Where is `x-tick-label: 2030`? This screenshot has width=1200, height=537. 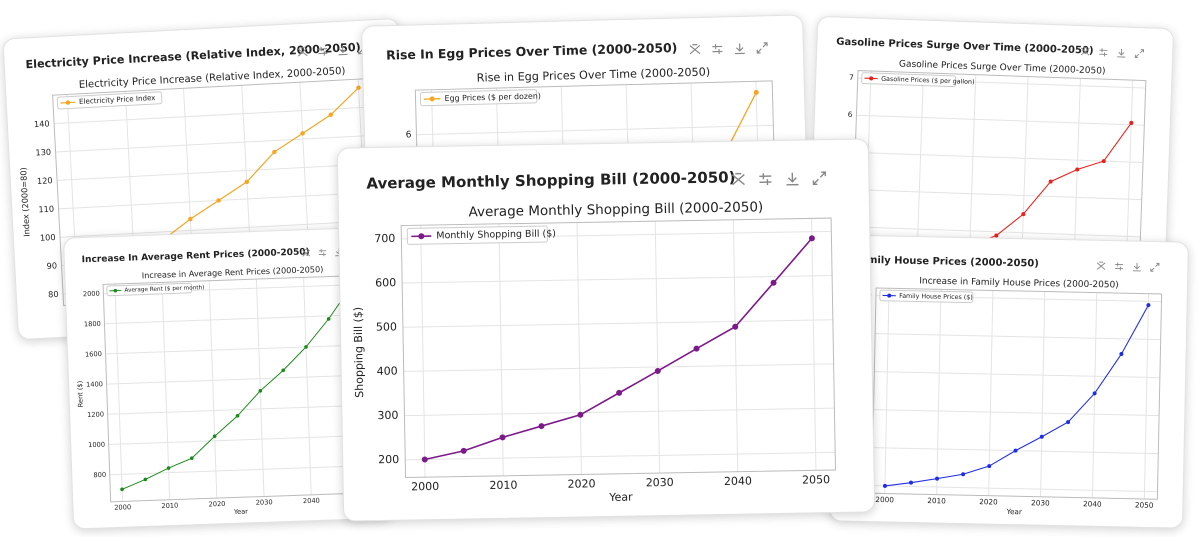
x-tick-label: 2030 is located at coordinates (660, 482).